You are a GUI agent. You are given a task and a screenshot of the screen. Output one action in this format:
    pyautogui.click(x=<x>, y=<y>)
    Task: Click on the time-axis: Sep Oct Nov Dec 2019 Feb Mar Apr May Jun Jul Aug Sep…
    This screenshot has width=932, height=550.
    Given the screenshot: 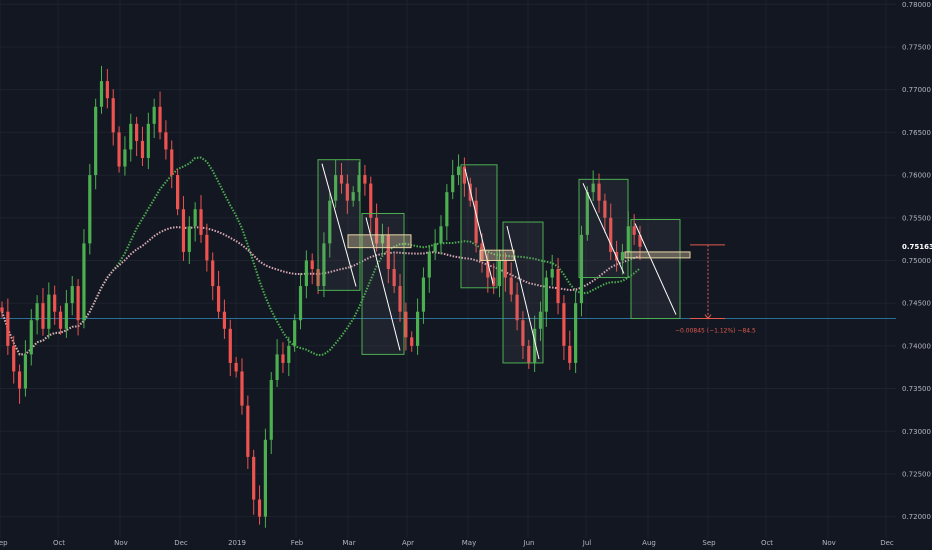 What is the action you would take?
    pyautogui.click(x=447, y=543)
    